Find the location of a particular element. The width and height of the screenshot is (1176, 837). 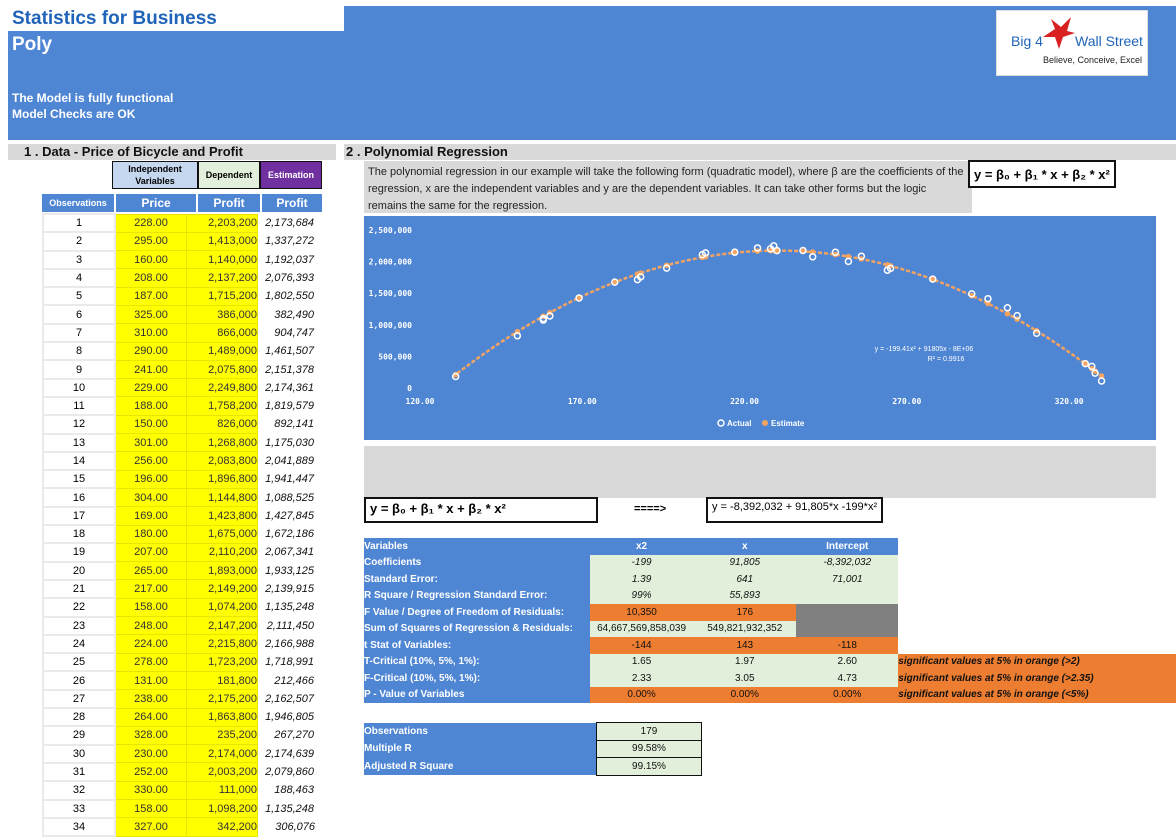

profit-cell: 1,896,800 is located at coordinates (222, 479).